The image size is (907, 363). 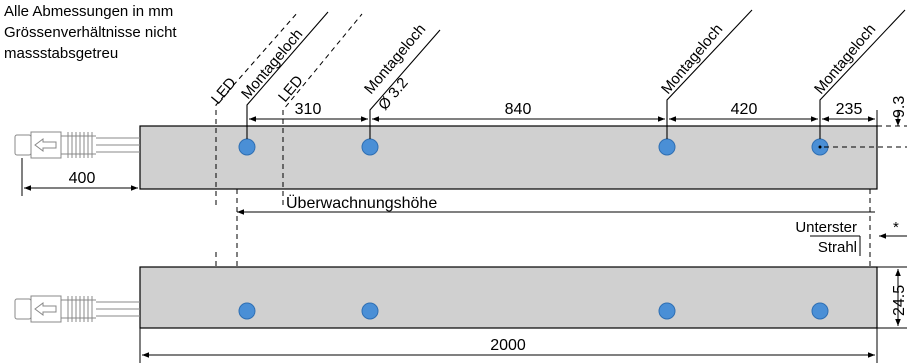 What do you see at coordinates (90, 32) in the screenshot?
I see `note-scale-line-1: Grössenverhältnisse nicht` at bounding box center [90, 32].